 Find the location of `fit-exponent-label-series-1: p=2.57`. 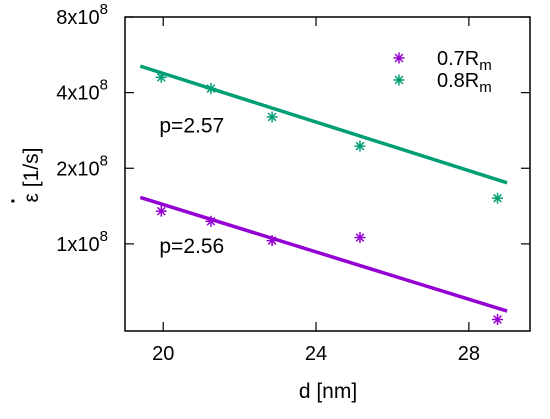

fit-exponent-label-series-1: p=2.57 is located at coordinates (191, 125).